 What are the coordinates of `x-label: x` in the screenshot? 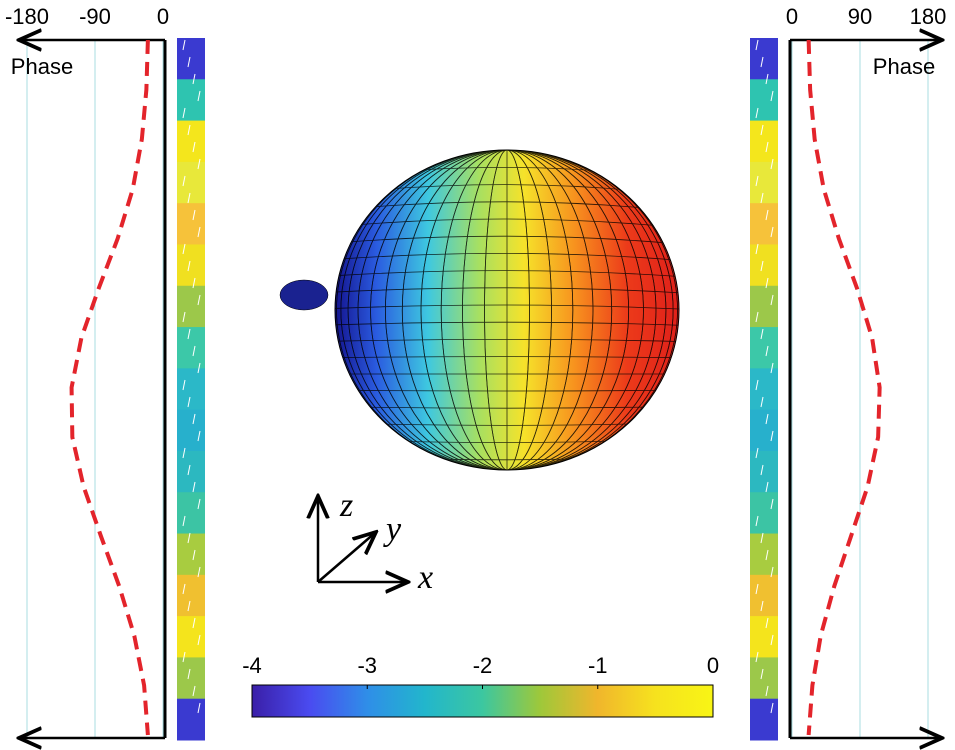 It's located at (425, 577).